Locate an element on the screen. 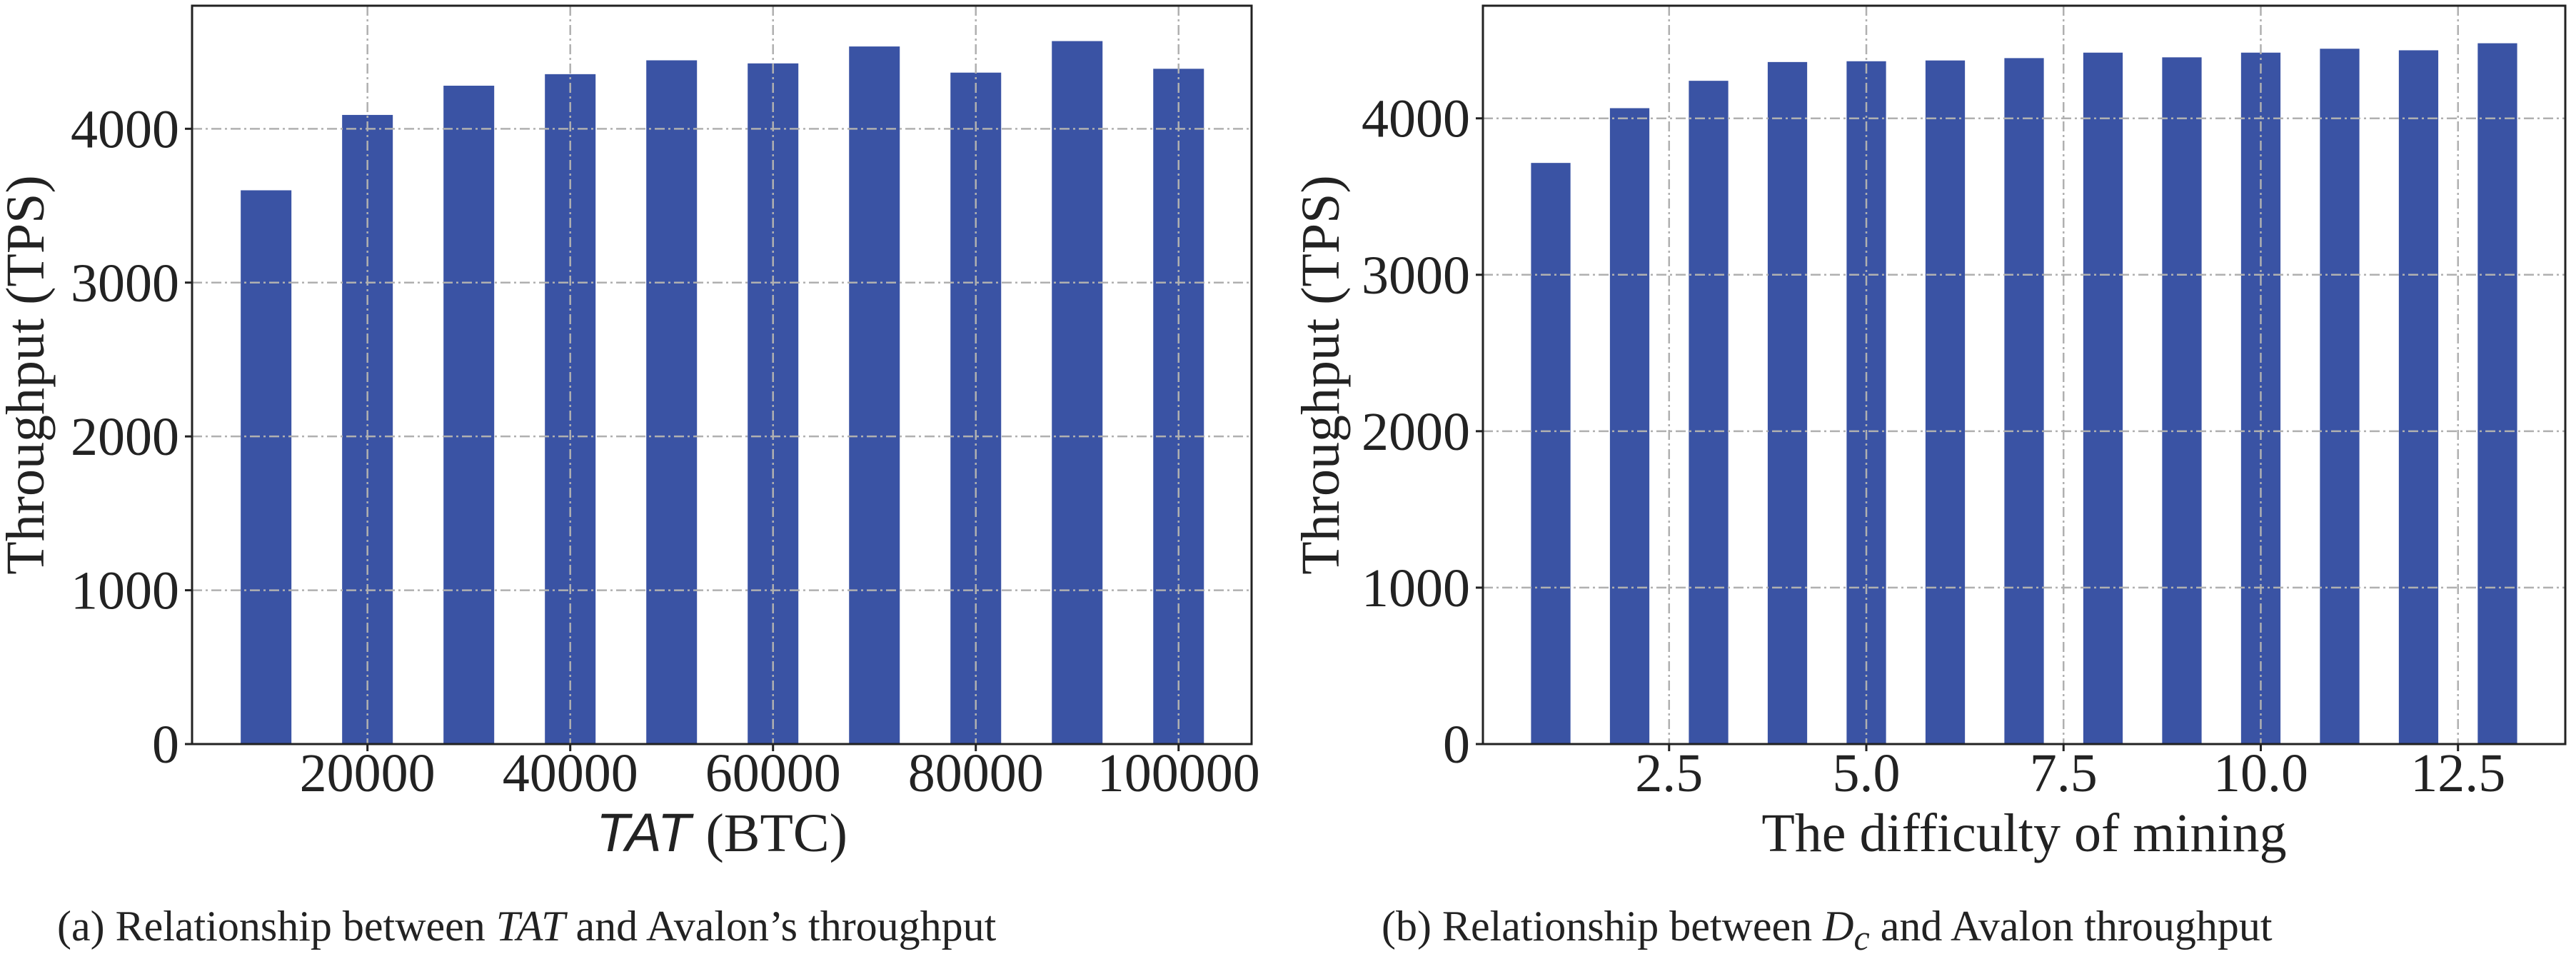 Image resolution: width=2576 pixels, height=964 pixels. caption-b-var-sub: c is located at coordinates (1862, 938).